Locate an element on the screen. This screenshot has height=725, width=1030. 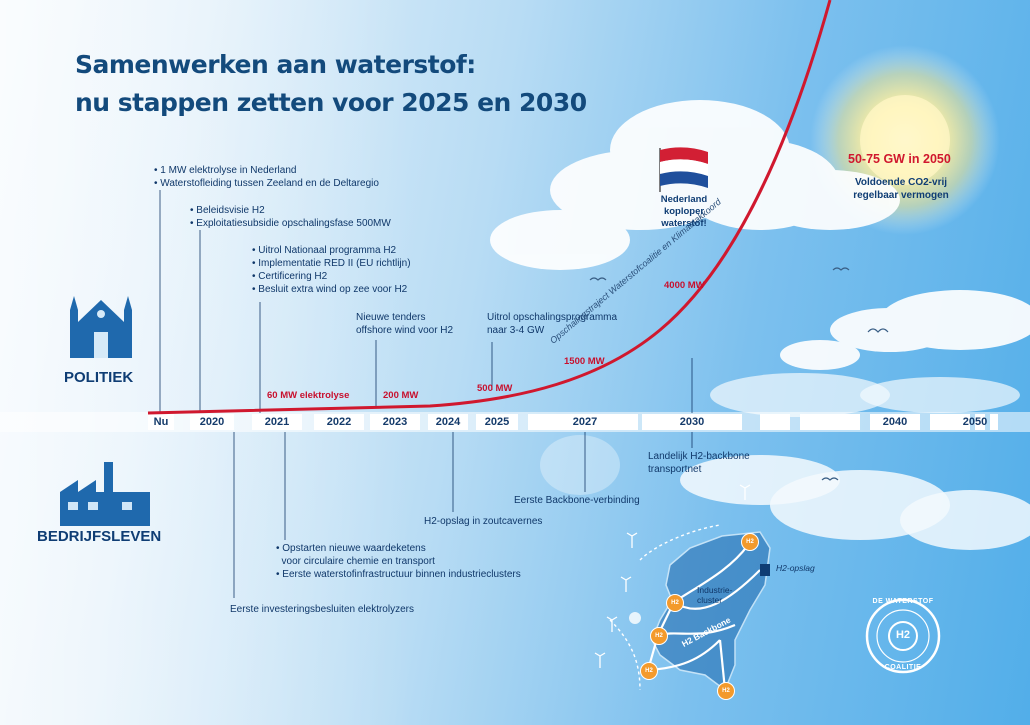
year-2027: 2027 is located at coordinates (585, 422).